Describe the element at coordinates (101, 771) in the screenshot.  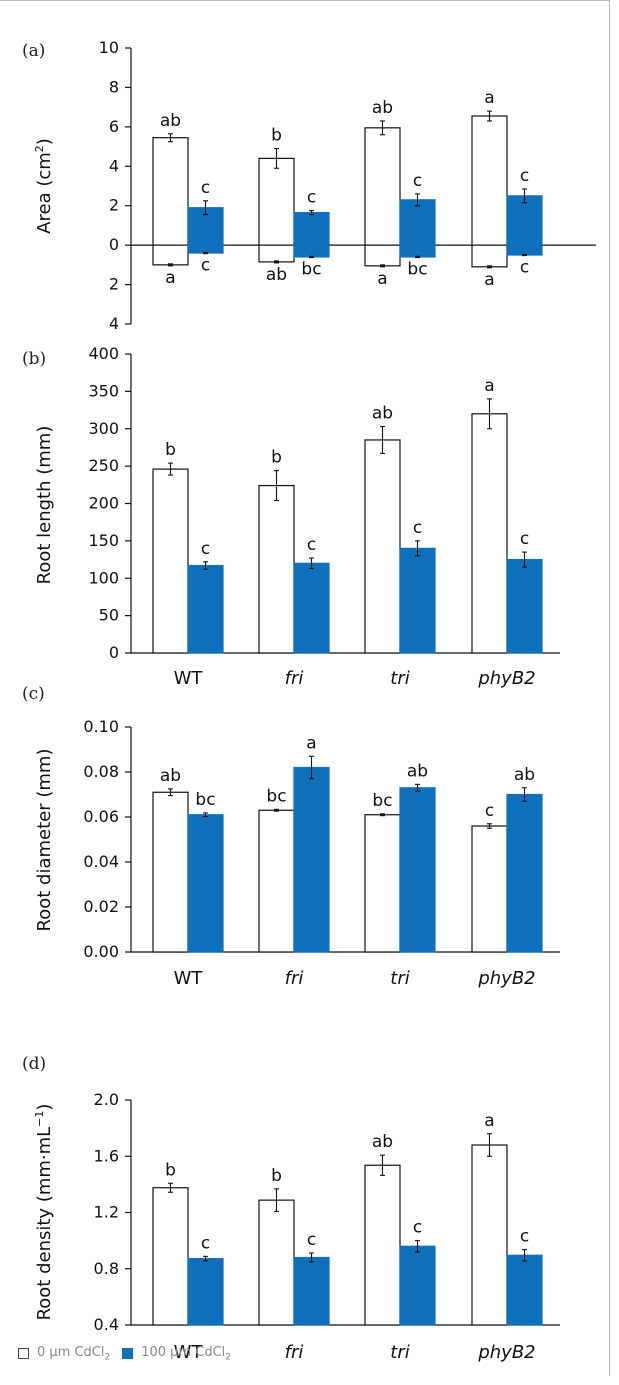
I see `panel-c-y-tick-label: 0.08` at that location.